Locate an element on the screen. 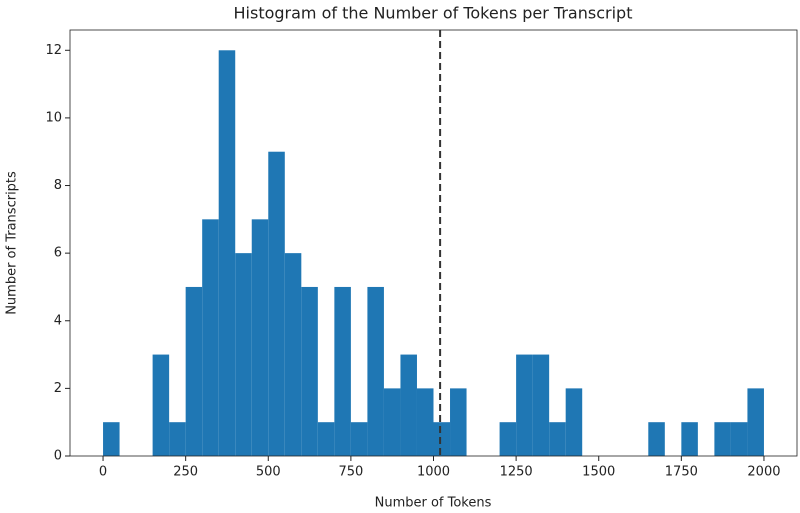 This screenshot has height=513, width=800. y-tick-label: 2 is located at coordinates (58, 388).